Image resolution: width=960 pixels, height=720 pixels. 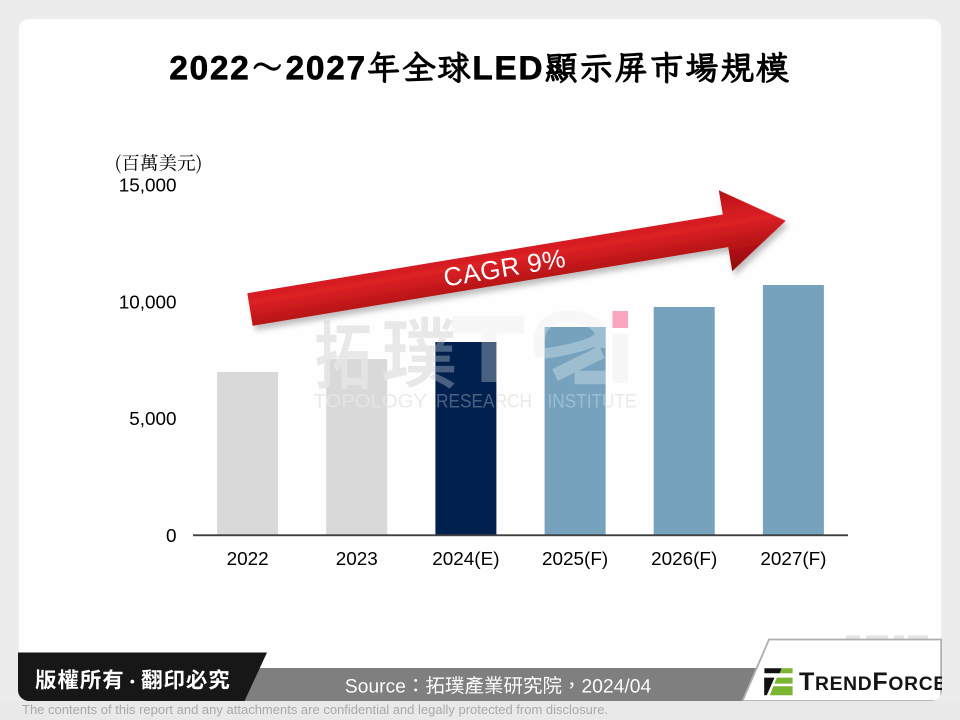 I want to click on svg-text: 2024(E), so click(x=465, y=559).